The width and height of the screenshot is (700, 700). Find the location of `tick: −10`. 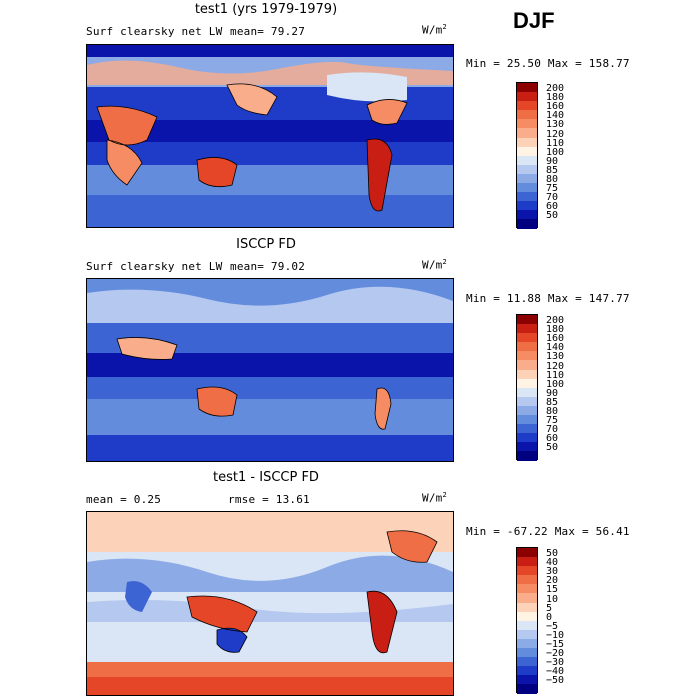

tick: −10 is located at coordinates (555, 635).